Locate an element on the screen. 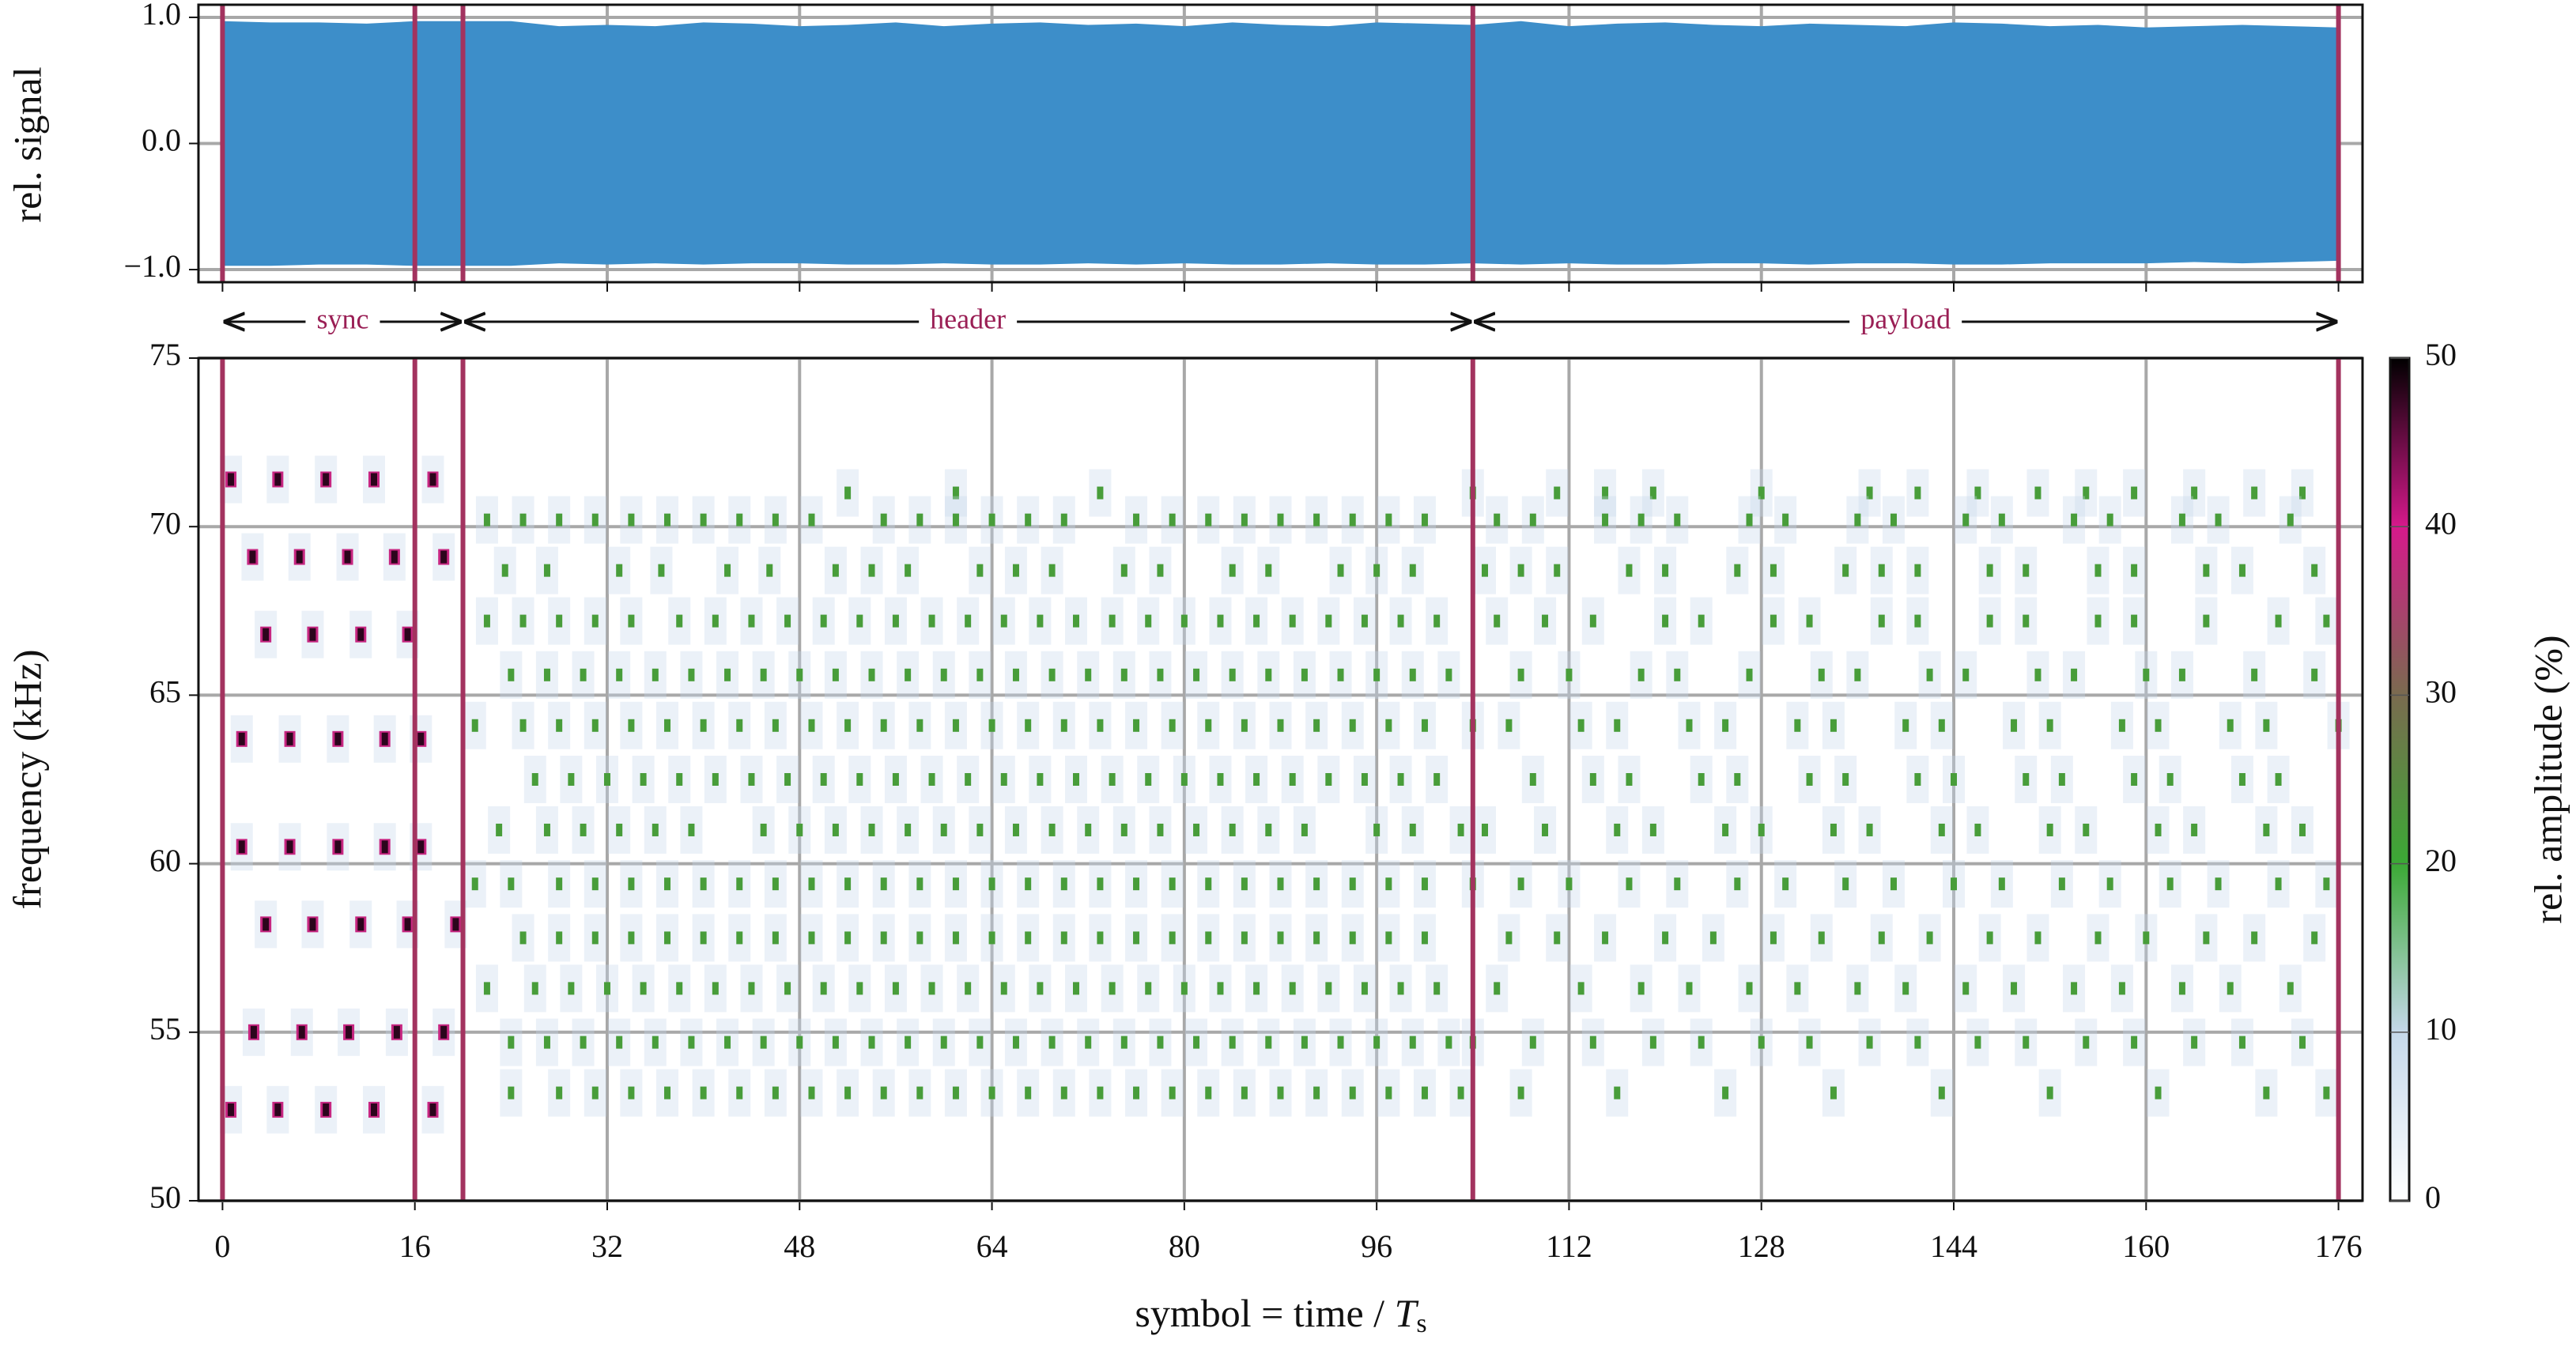  region-label: sync is located at coordinates (342, 318).